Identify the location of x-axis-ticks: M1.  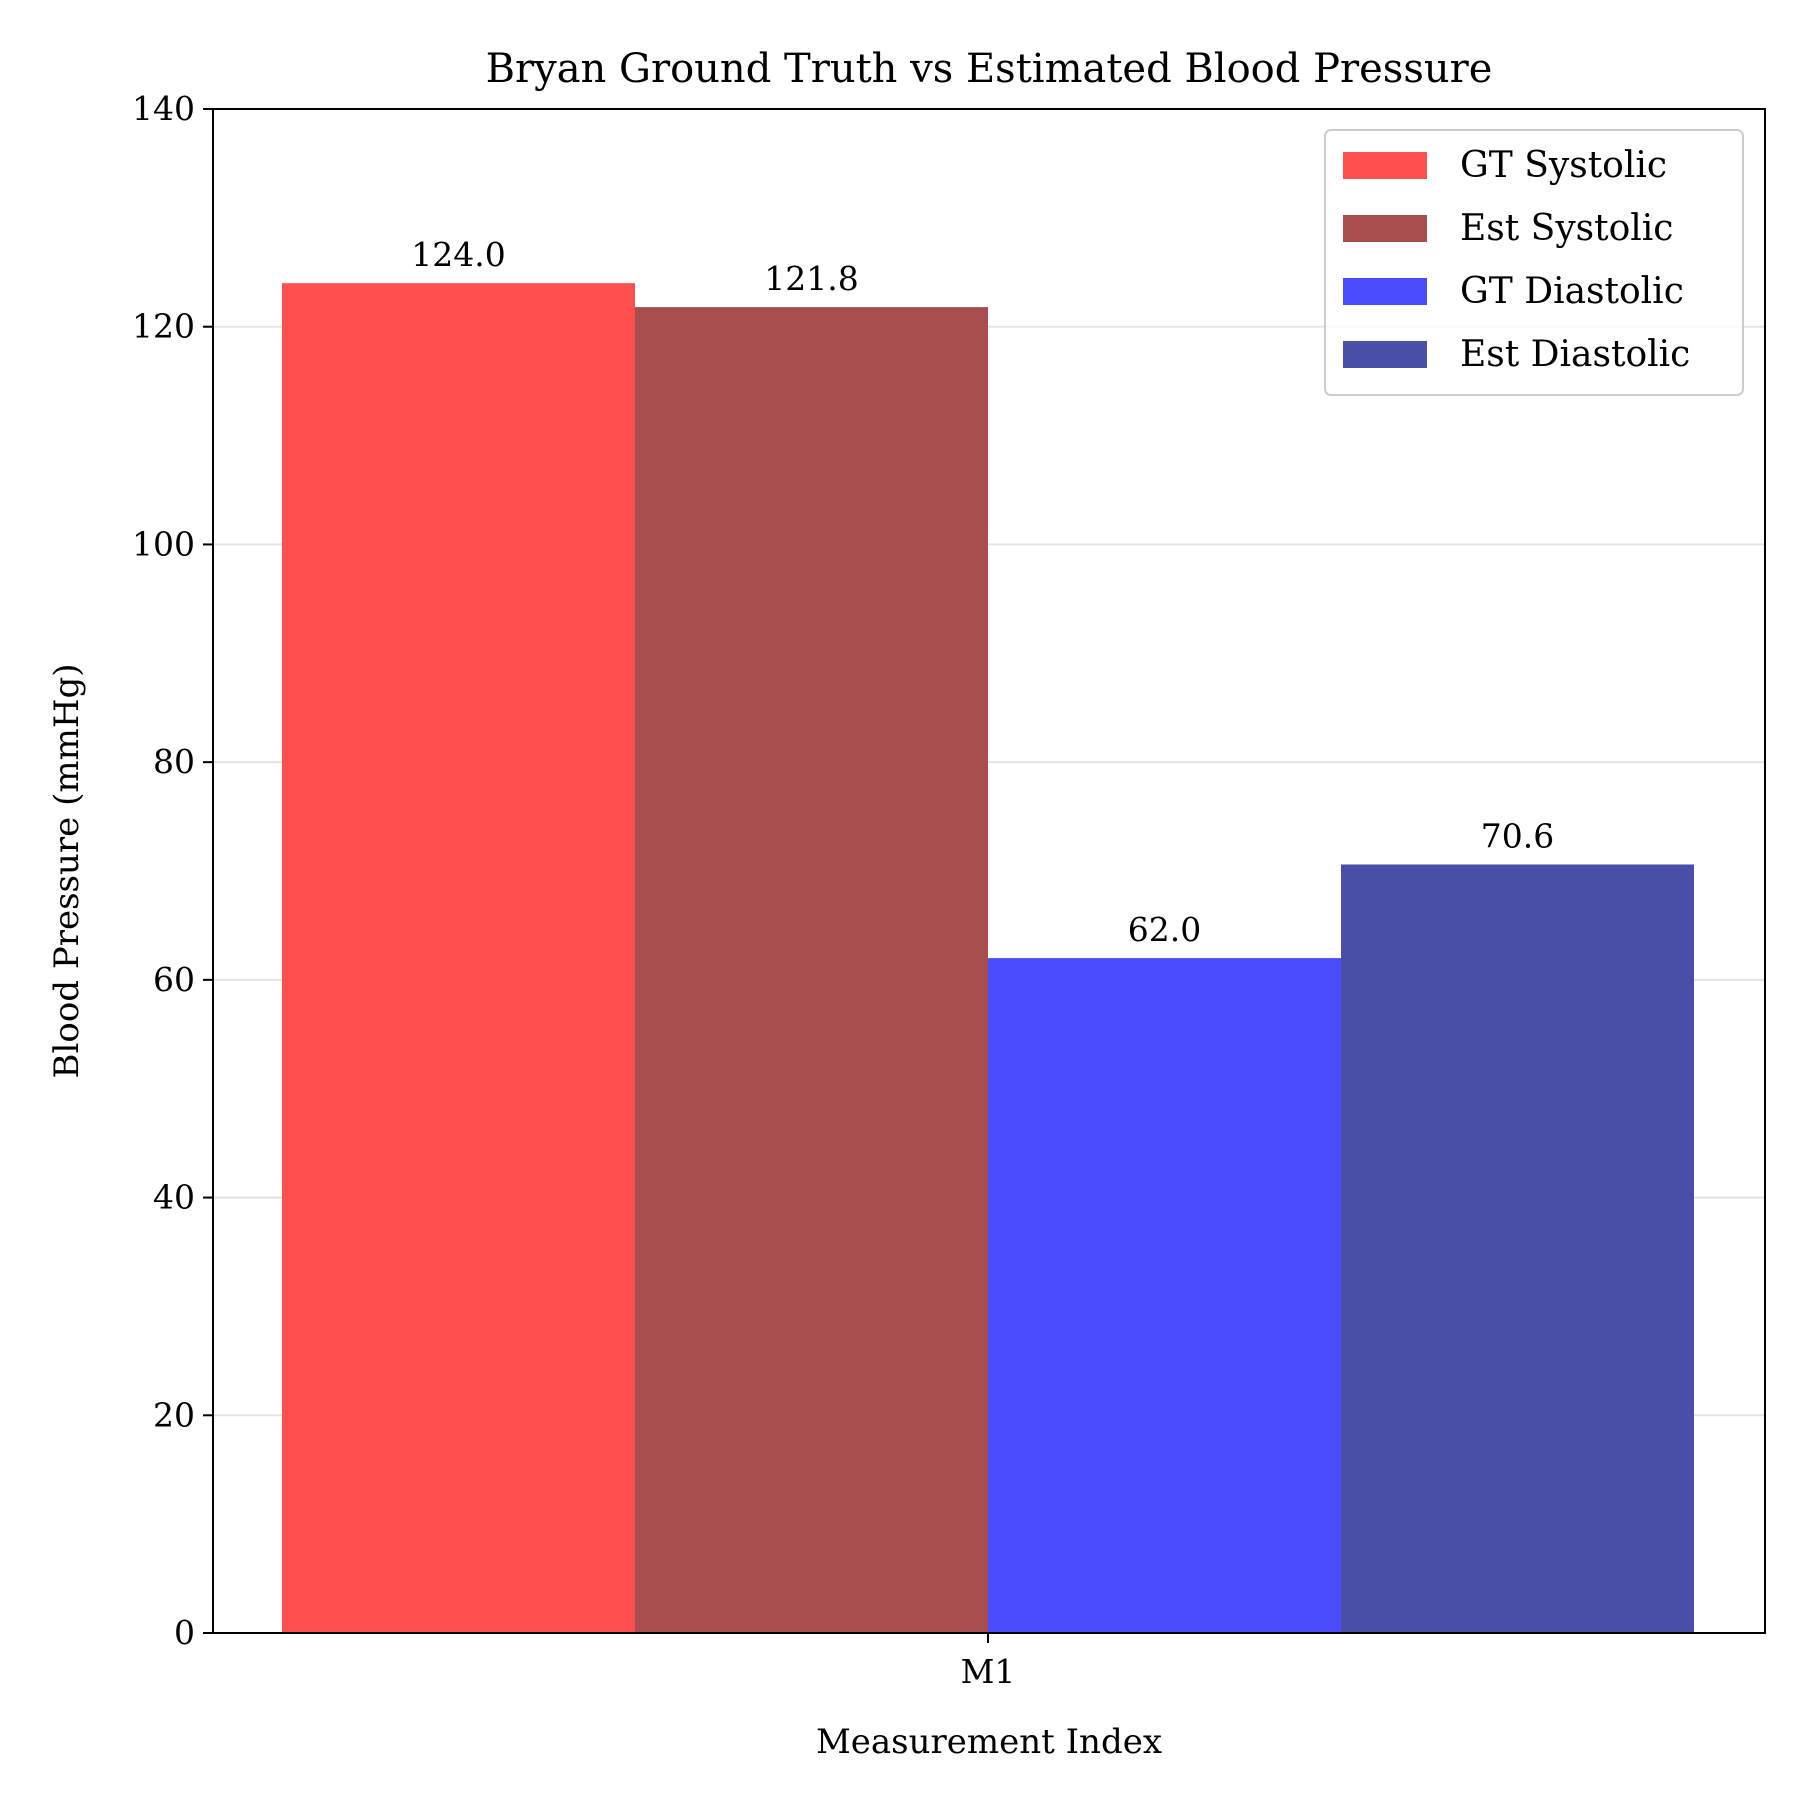
(988, 1662).